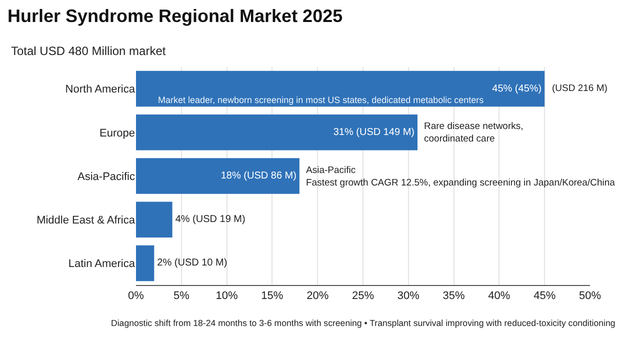 Image resolution: width=624 pixels, height=348 pixels. Describe the element at coordinates (517, 88) in the screenshot. I see `data-label: 45% (45%)` at that location.